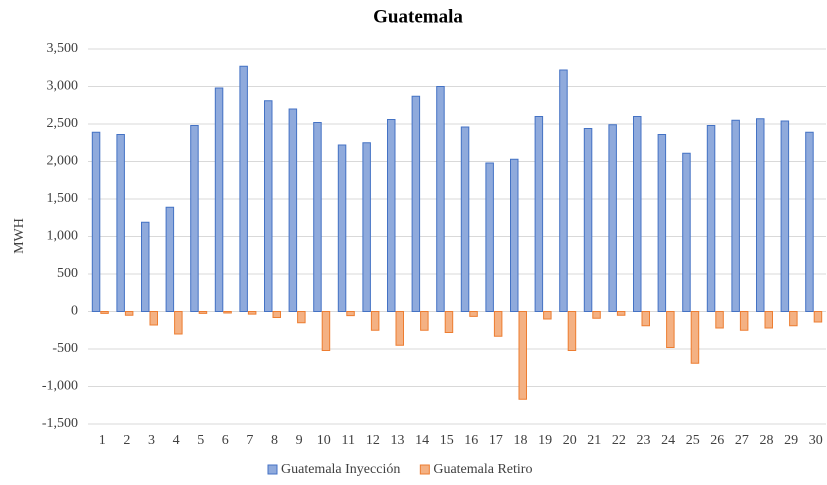 This screenshot has width=827, height=485. I want to click on x-tick-label: 24, so click(668, 440).